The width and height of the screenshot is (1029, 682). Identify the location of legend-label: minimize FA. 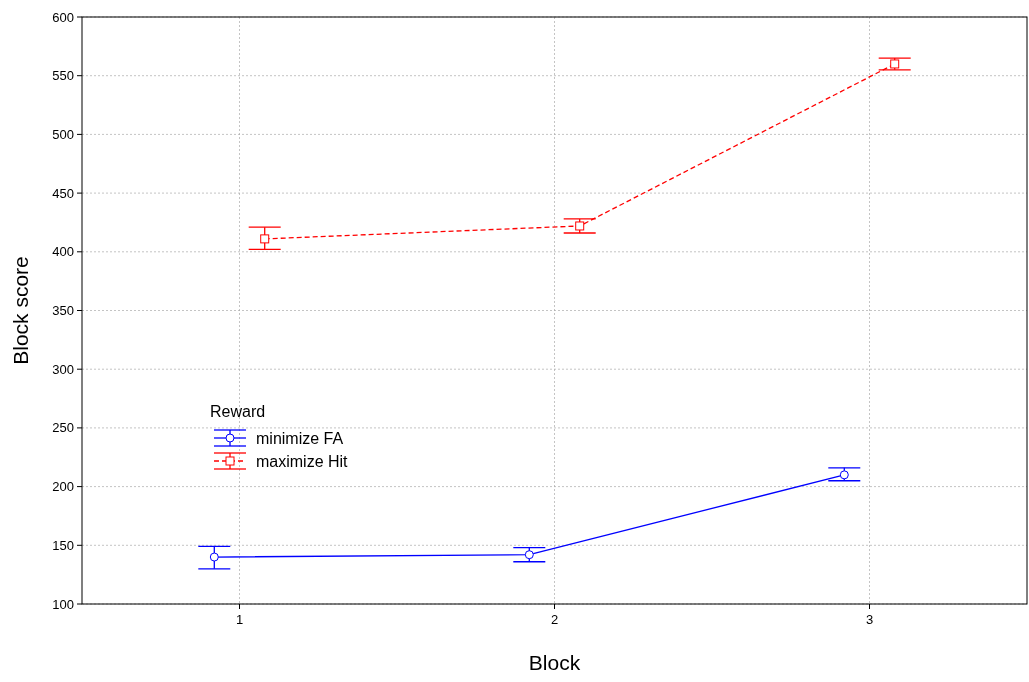
(300, 438).